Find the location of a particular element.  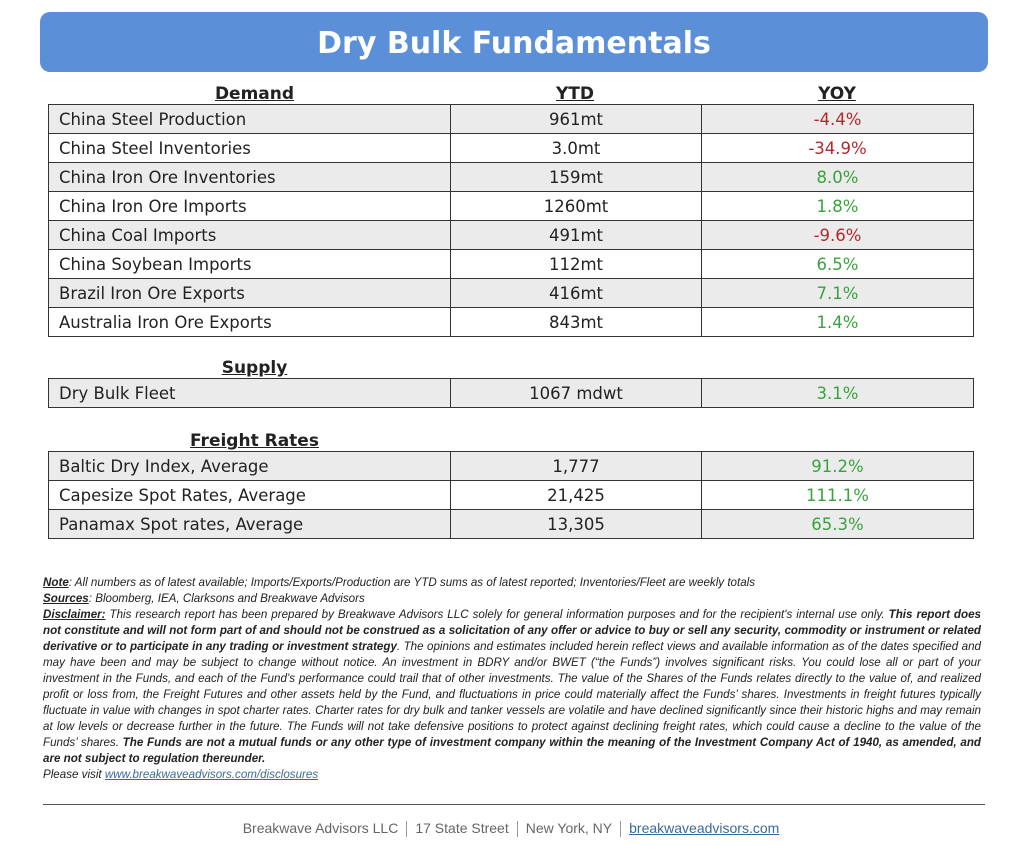

table-row: Baltic Dry Index, Average 1,777 91.2% is located at coordinates (511, 466).